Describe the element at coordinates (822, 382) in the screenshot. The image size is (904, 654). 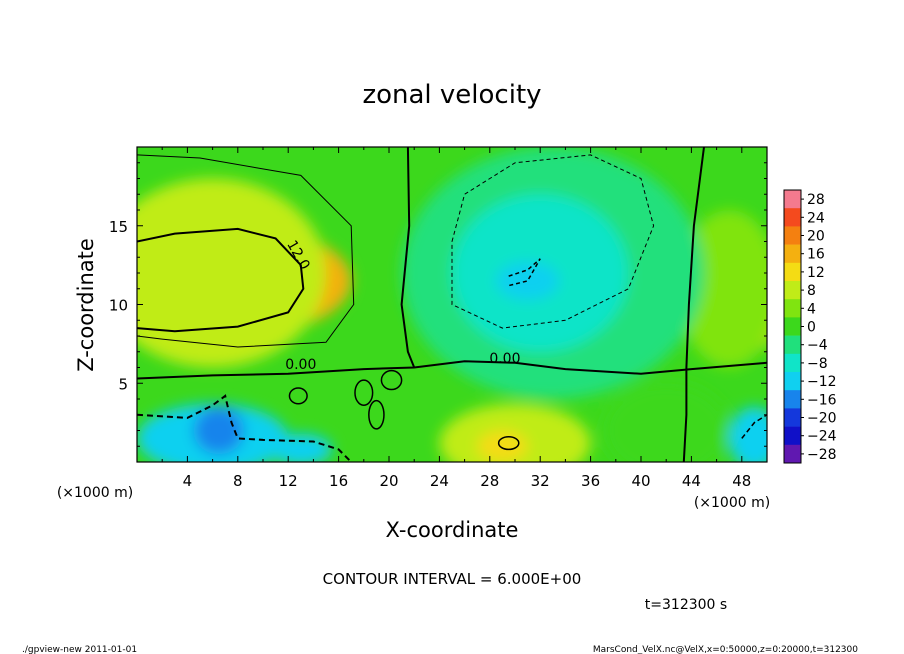
I see `colorbar-label: −12` at that location.